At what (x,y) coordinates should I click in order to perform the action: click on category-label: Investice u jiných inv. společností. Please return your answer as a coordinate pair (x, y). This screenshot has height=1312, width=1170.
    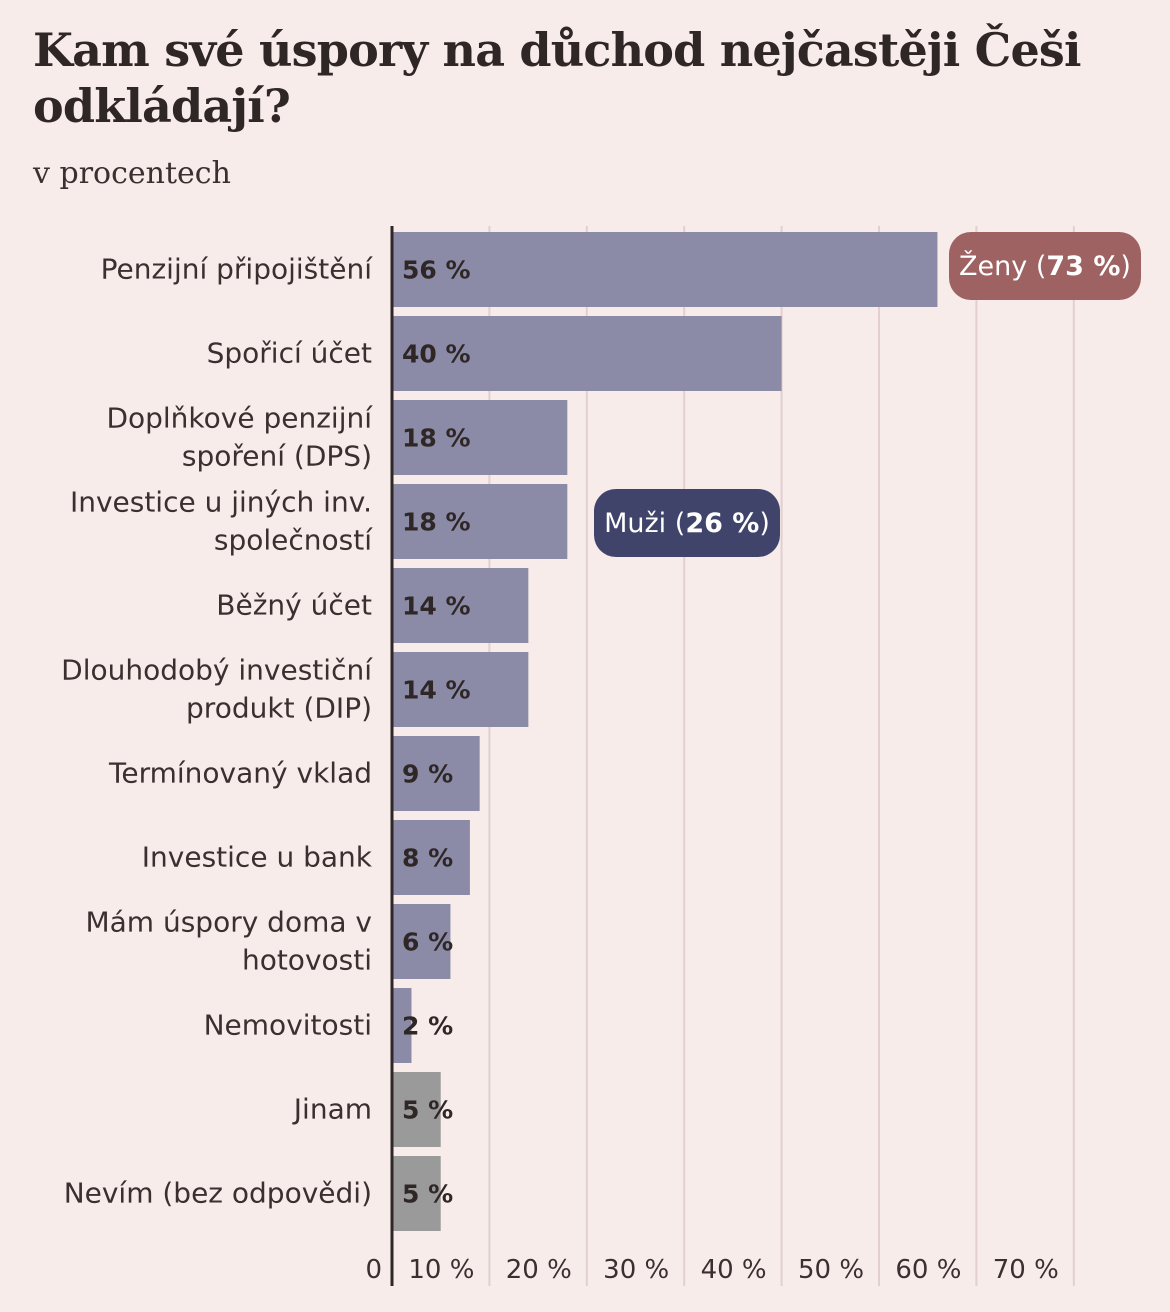
    Looking at the image, I should click on (221, 521).